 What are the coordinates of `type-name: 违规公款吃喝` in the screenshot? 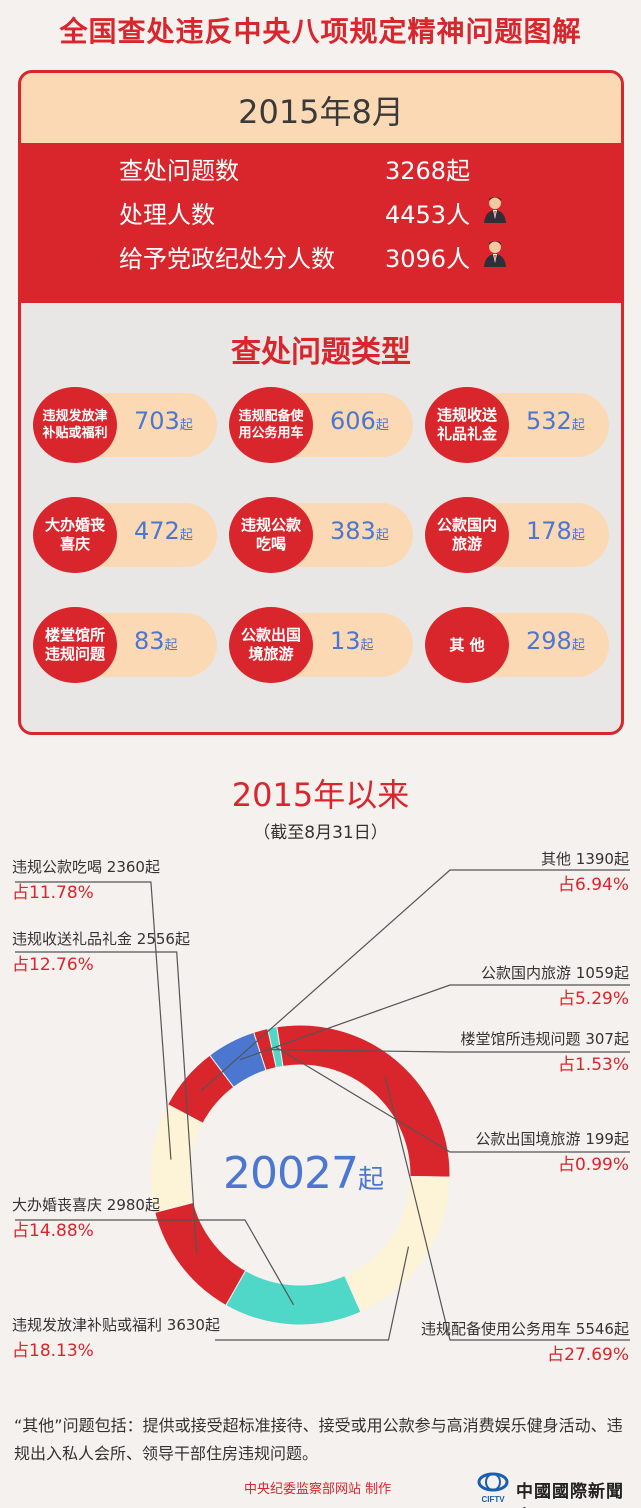 It's located at (271, 535).